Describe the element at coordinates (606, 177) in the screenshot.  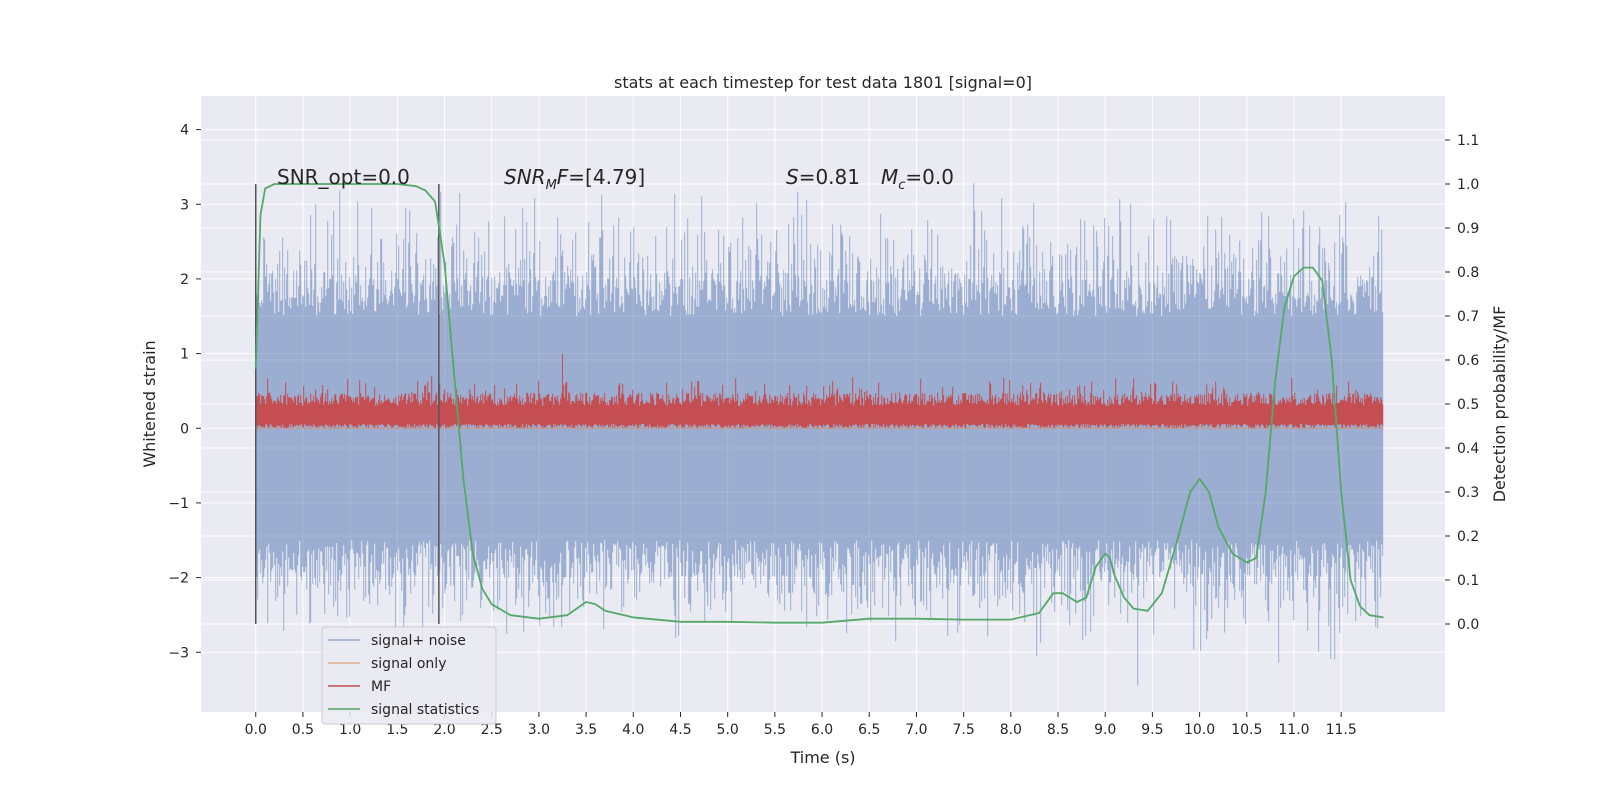
I see `snr-mf-value: =[4.79]` at that location.